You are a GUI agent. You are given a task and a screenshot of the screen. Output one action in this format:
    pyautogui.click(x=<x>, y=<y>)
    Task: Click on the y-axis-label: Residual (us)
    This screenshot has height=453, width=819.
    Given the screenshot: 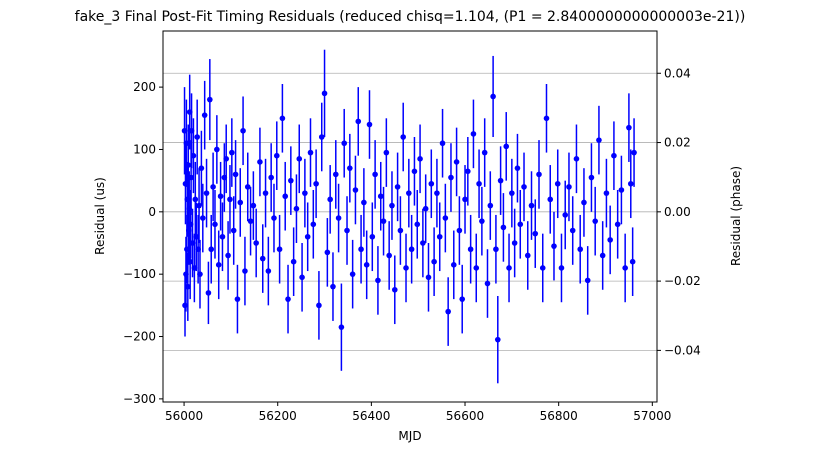 What is the action you would take?
    pyautogui.click(x=100, y=216)
    